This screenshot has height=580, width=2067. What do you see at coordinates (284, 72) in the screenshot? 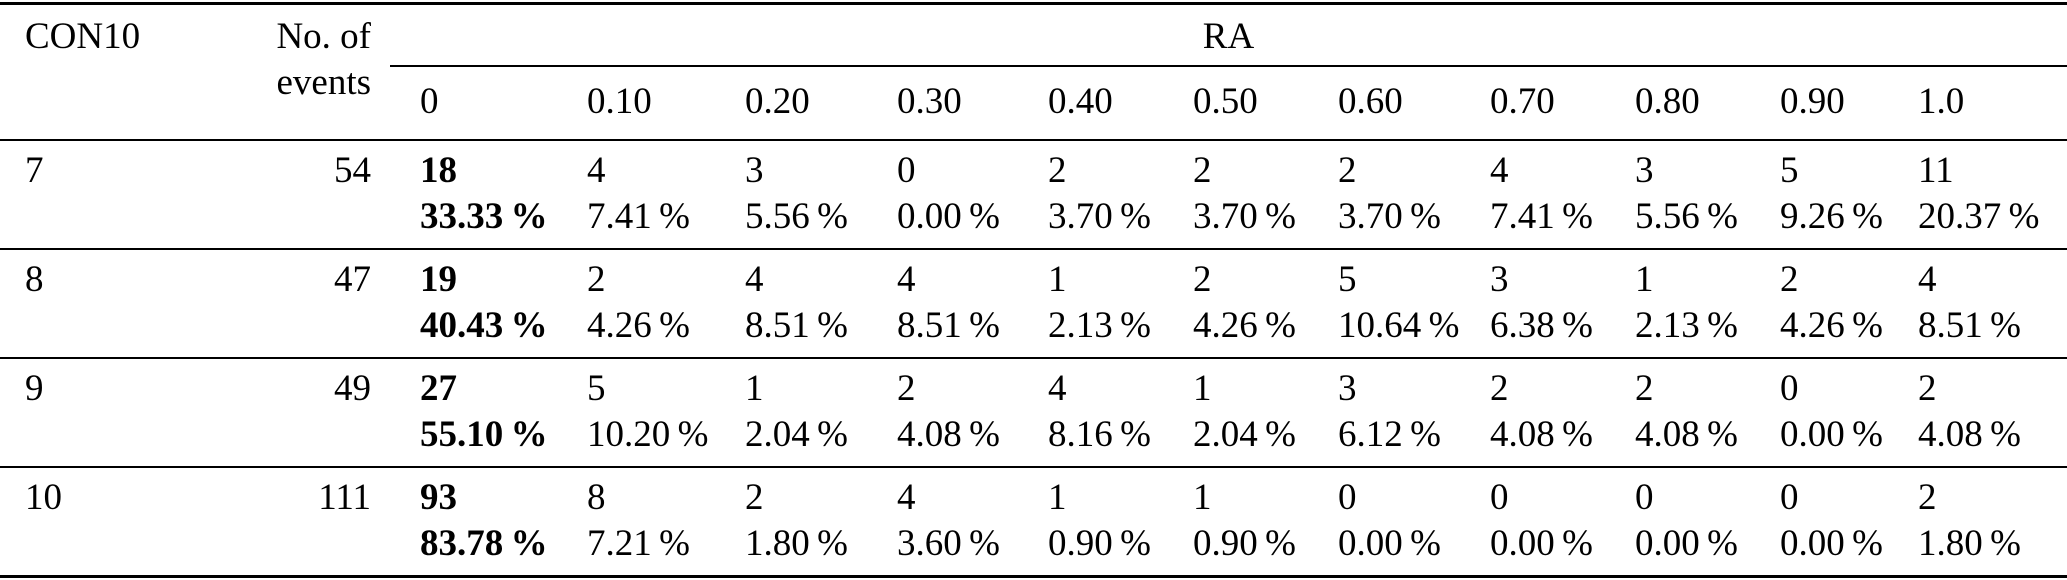
I see `col-header-events: No. of events` at bounding box center [284, 72].